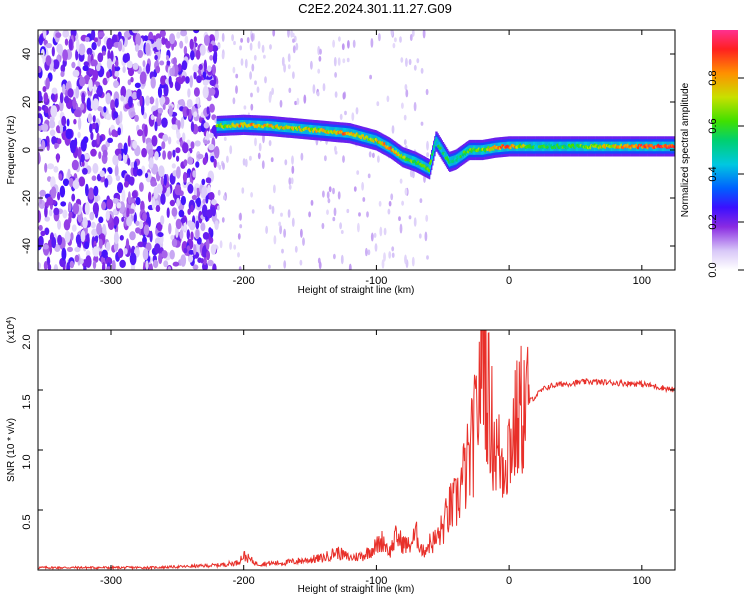 The width and height of the screenshot is (750, 600). What do you see at coordinates (376, 581) in the screenshot?
I see `x-tick-label: -100` at bounding box center [376, 581].